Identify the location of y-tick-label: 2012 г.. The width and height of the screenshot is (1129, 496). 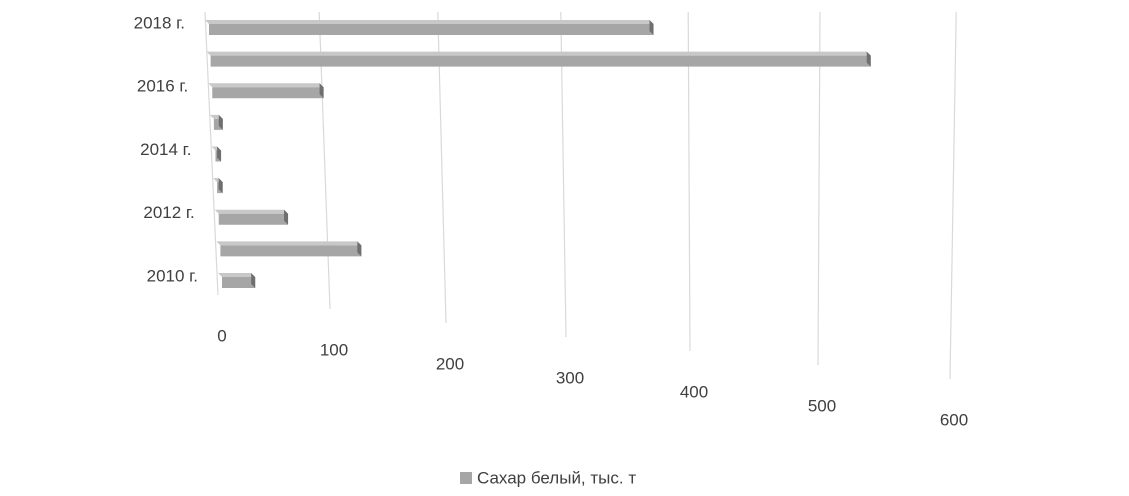
(168, 212).